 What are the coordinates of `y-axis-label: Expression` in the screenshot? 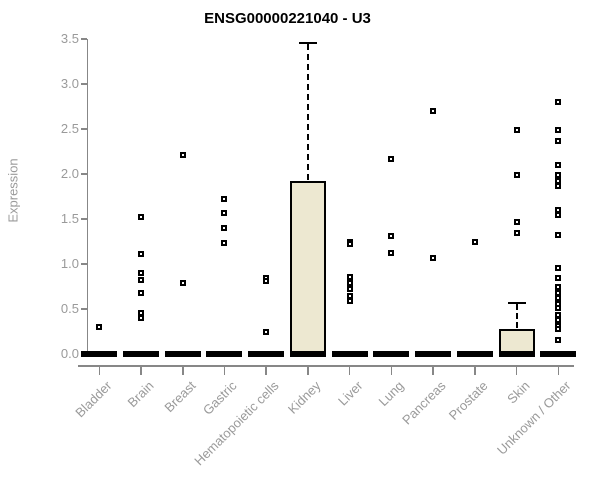 It's located at (13, 190).